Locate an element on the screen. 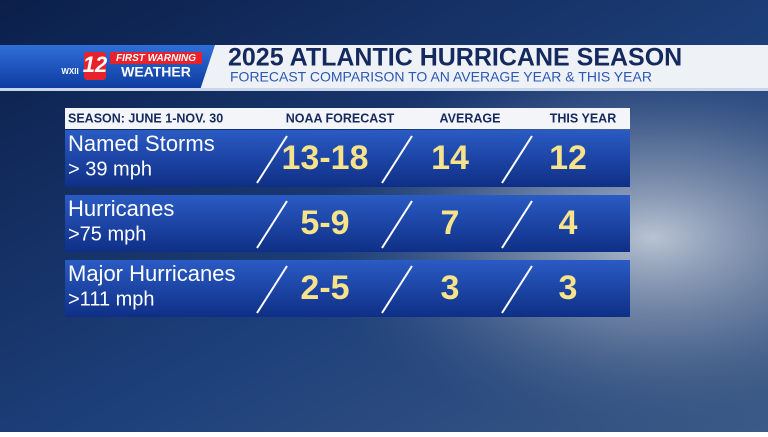 The height and width of the screenshot is (437, 768). row-value: 4 is located at coordinates (568, 223).